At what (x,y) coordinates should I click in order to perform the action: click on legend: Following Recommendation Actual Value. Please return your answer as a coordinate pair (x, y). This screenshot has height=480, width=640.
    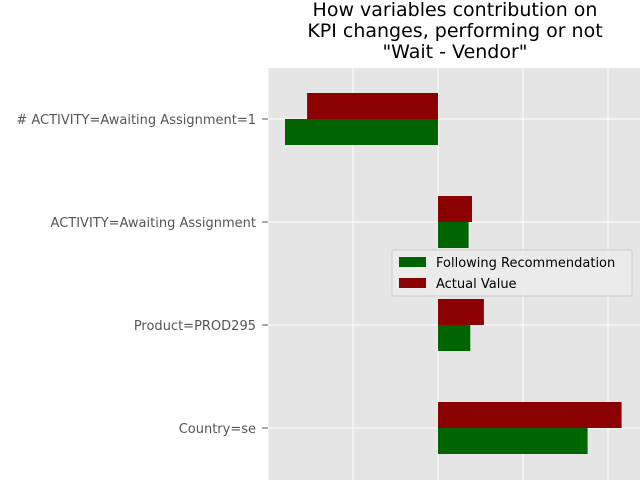
    Looking at the image, I should click on (512, 273).